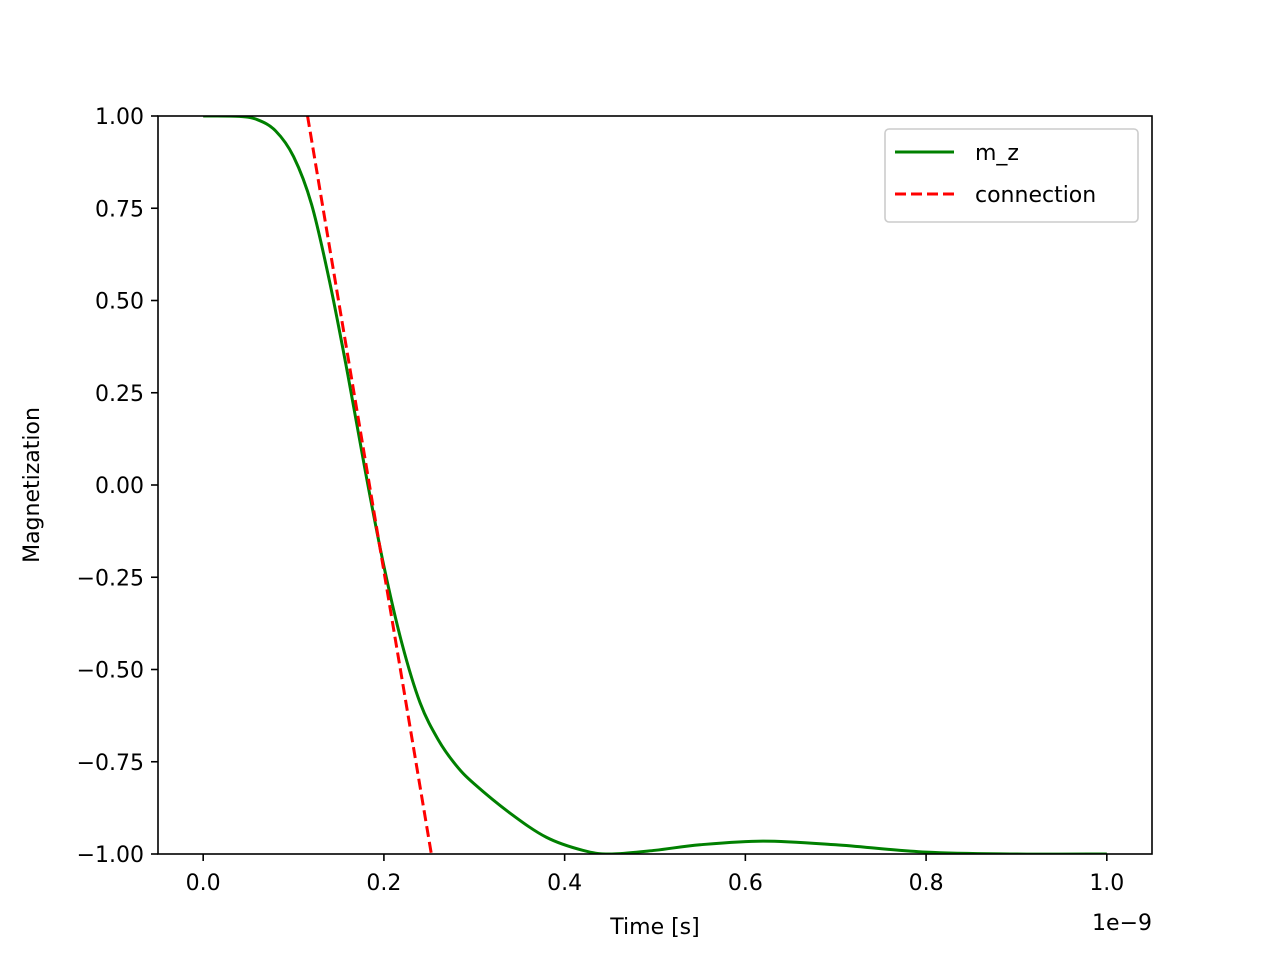 The height and width of the screenshot is (960, 1280). What do you see at coordinates (119, 302) in the screenshot?
I see `y-tick-label: 0.50` at bounding box center [119, 302].